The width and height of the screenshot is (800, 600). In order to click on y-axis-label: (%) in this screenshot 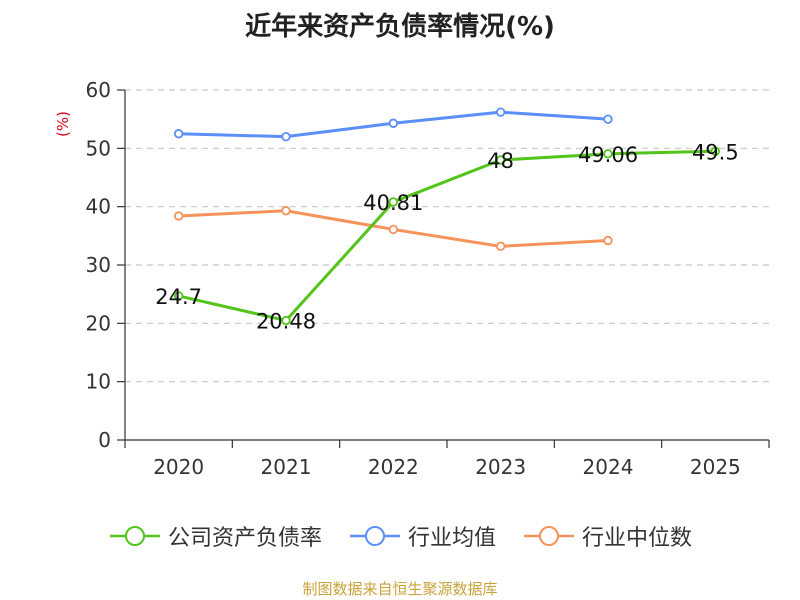, I will do `click(63, 124)`.